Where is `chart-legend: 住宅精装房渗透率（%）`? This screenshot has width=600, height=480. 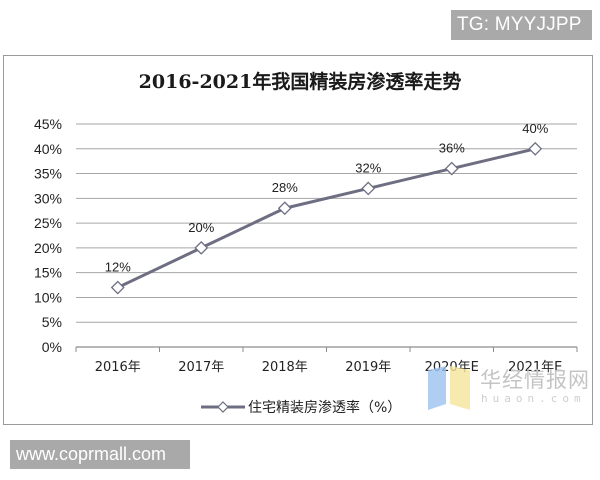 chart-legend: 住宅精装房渗透率（%） is located at coordinates (300, 407).